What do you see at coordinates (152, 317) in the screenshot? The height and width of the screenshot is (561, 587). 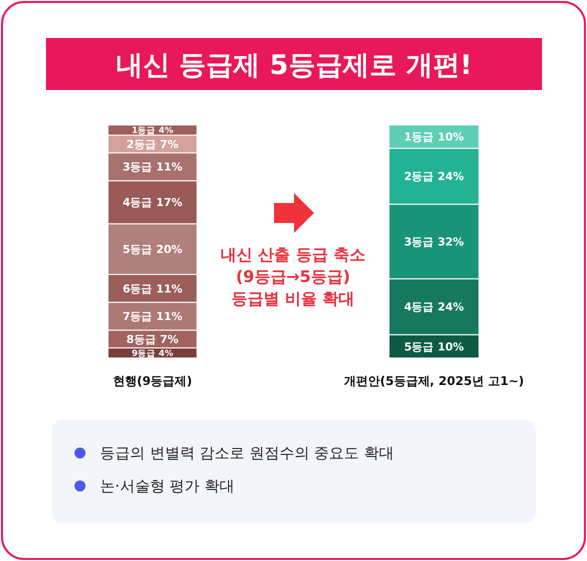 I see `data-label: 7등급 11%` at bounding box center [152, 317].